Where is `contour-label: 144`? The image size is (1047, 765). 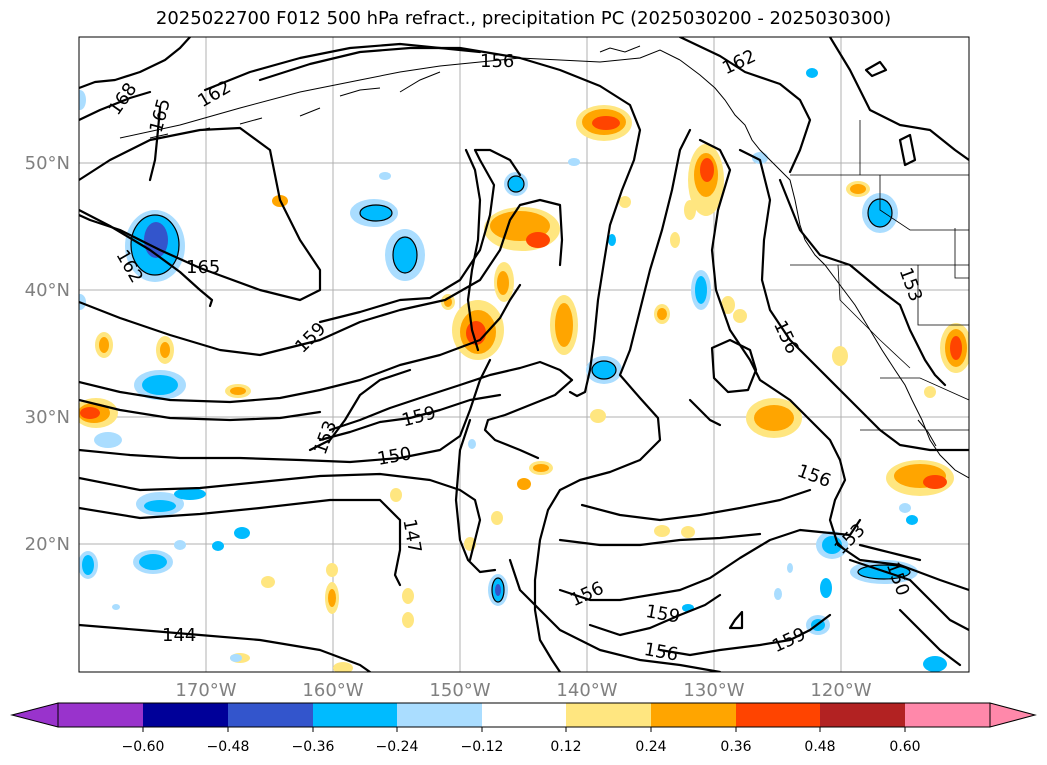 contour-label: 144 is located at coordinates (179, 635).